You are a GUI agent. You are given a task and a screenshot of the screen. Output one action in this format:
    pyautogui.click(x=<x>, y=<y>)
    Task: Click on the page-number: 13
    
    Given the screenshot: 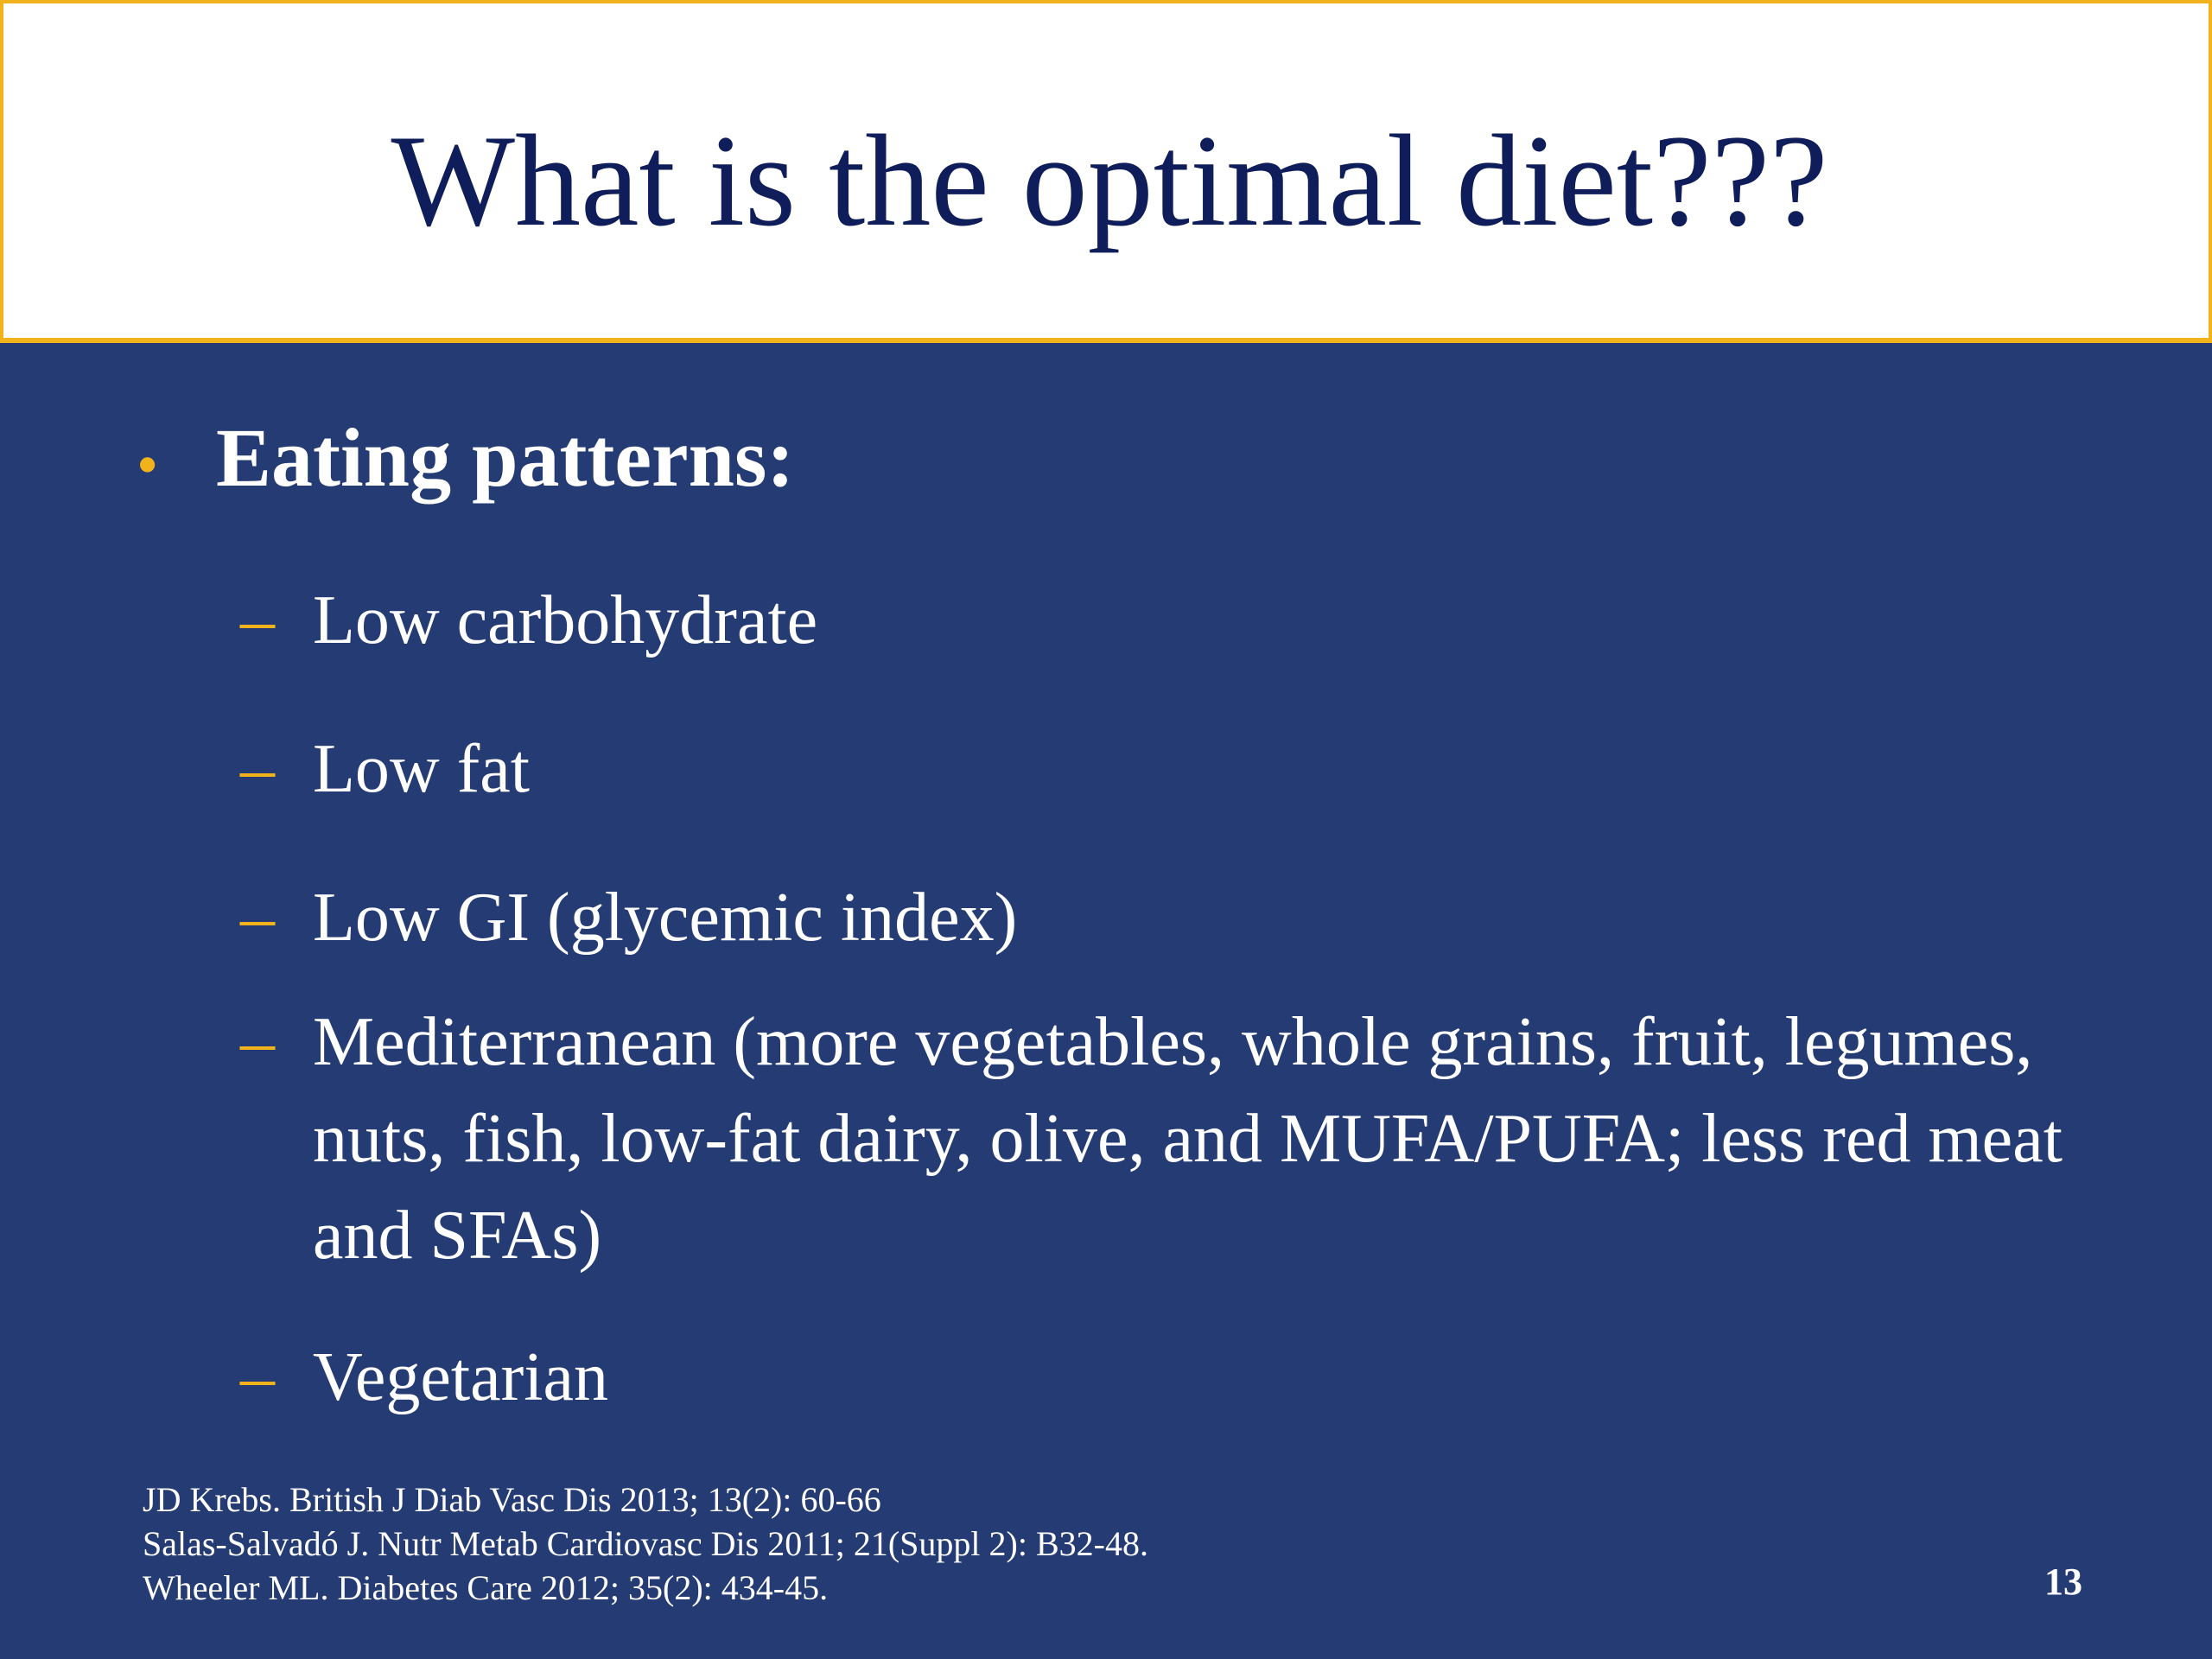 What is the action you would take?
    pyautogui.click(x=2063, y=1581)
    